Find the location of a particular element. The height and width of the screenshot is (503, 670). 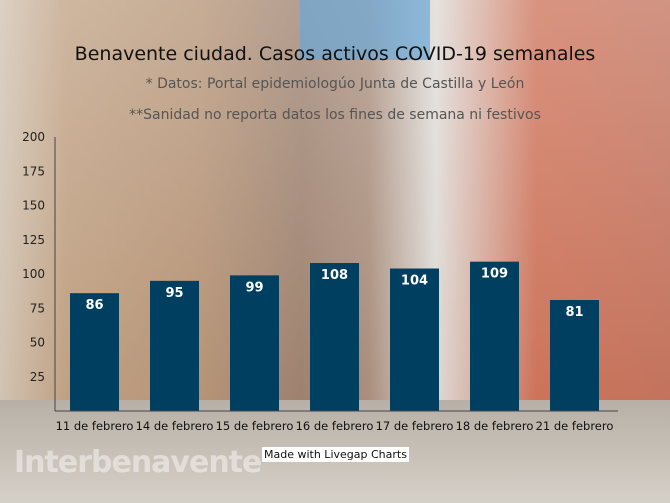

y-tick-label: 150 is located at coordinates (33, 206).